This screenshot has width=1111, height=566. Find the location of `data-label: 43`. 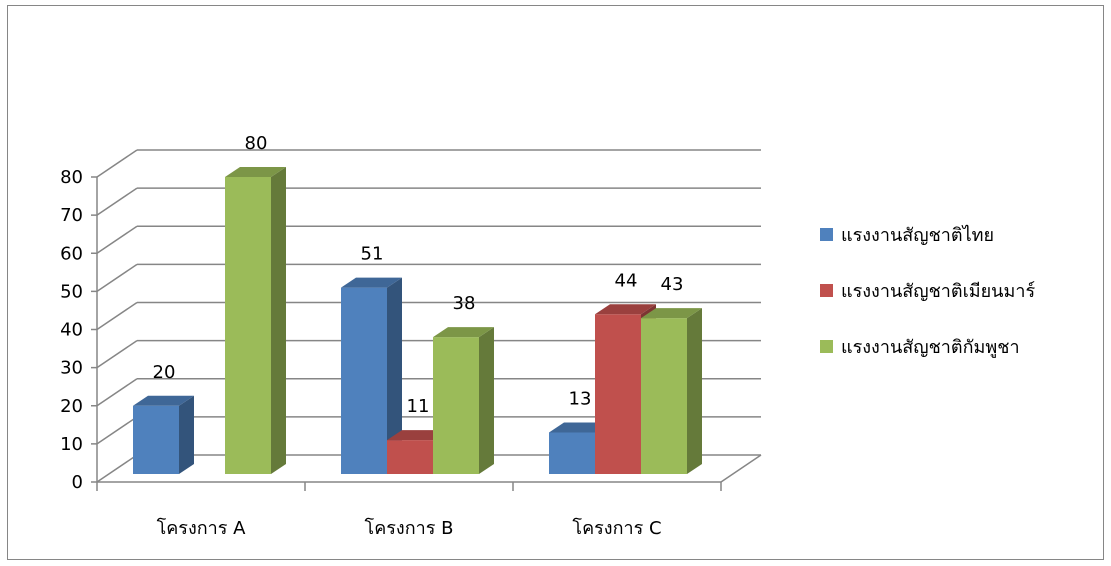

data-label: 43 is located at coordinates (672, 284).